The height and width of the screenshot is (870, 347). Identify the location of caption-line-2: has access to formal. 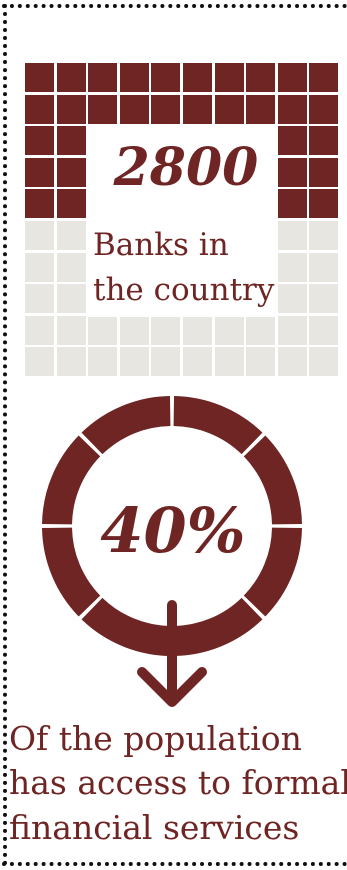
(178, 782).